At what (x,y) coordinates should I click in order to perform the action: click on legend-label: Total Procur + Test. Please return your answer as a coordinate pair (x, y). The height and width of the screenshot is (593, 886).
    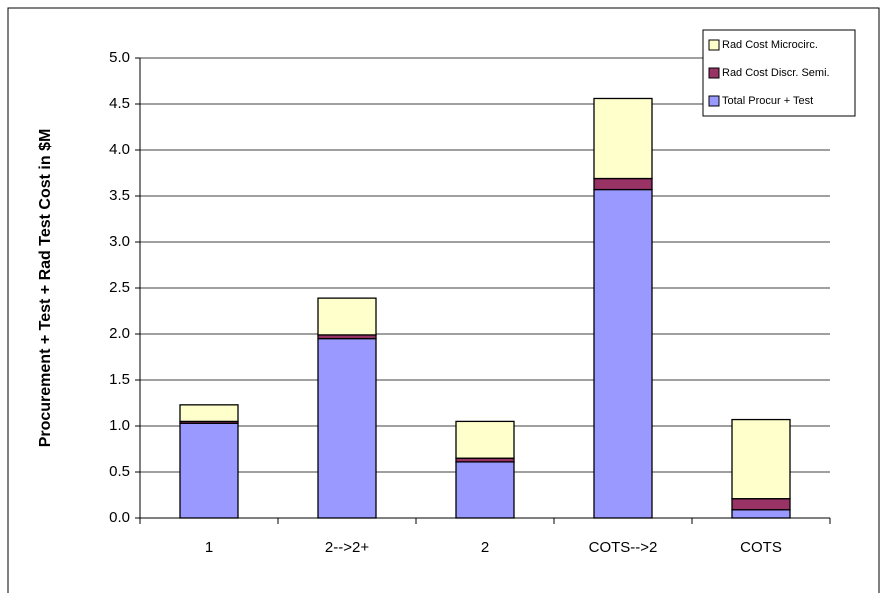
    Looking at the image, I should click on (767, 101).